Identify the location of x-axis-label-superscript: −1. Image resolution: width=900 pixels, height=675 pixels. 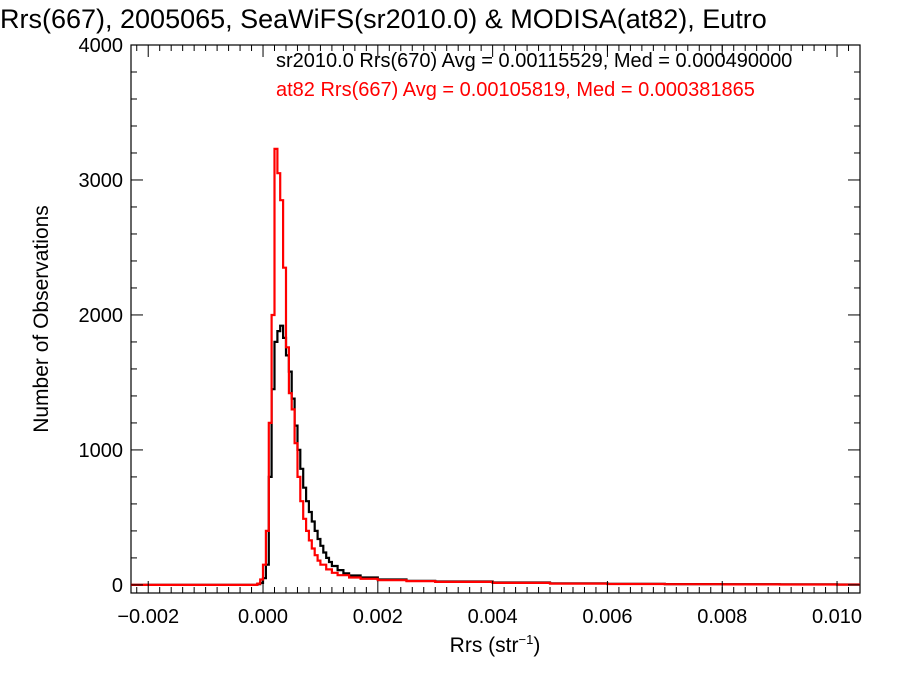
(526, 639).